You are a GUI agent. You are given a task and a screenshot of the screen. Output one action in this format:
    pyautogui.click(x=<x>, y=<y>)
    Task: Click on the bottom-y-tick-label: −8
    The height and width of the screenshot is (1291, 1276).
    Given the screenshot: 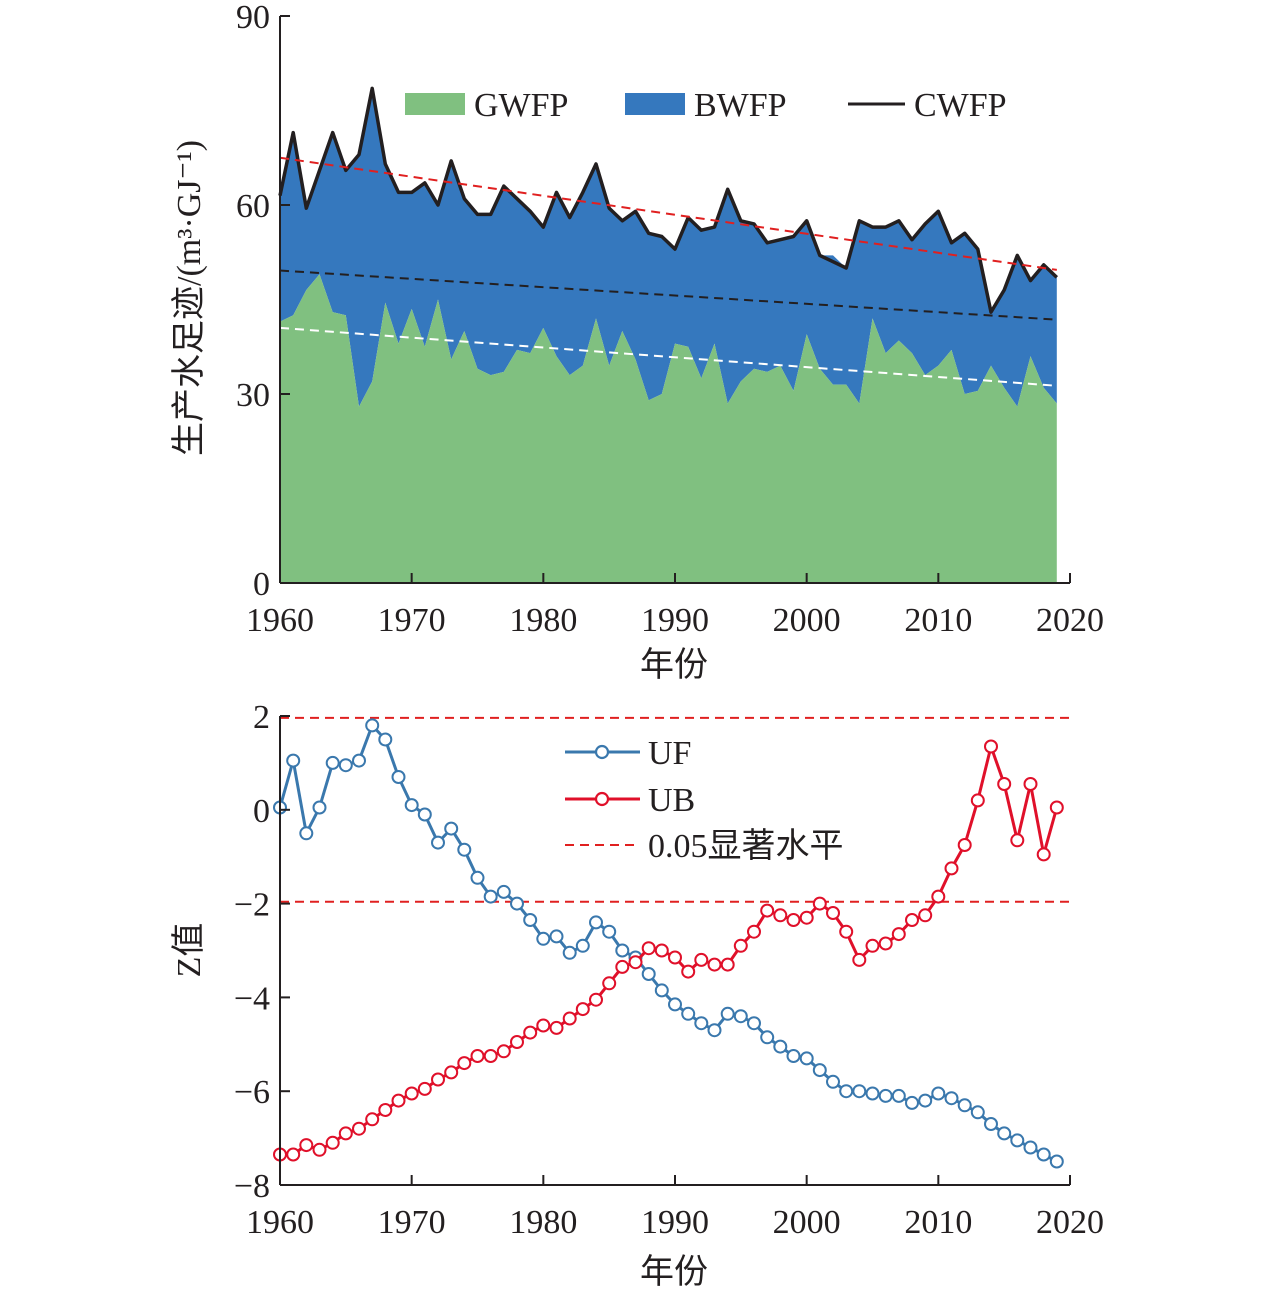 What is the action you would take?
    pyautogui.click(x=252, y=1186)
    